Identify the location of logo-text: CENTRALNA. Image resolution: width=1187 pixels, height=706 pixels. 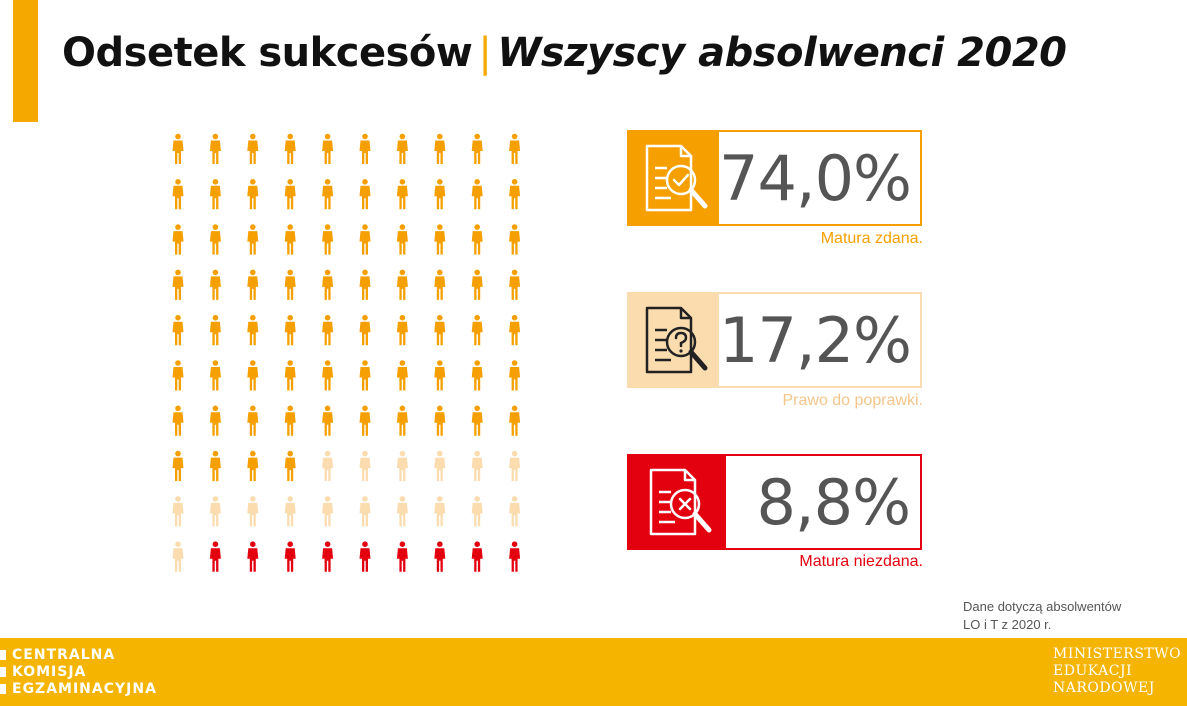
(64, 654).